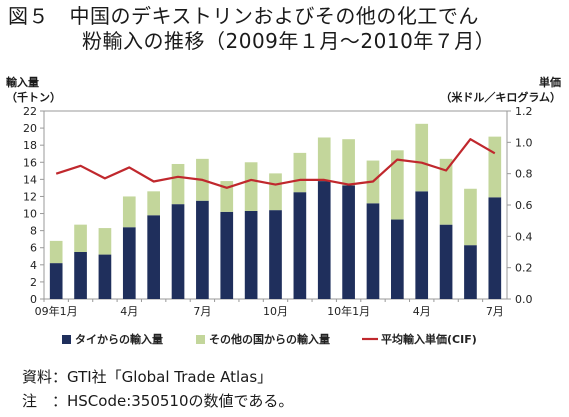 The image size is (569, 417). What do you see at coordinates (33, 282) in the screenshot?
I see `left-tick-label: 2` at bounding box center [33, 282].